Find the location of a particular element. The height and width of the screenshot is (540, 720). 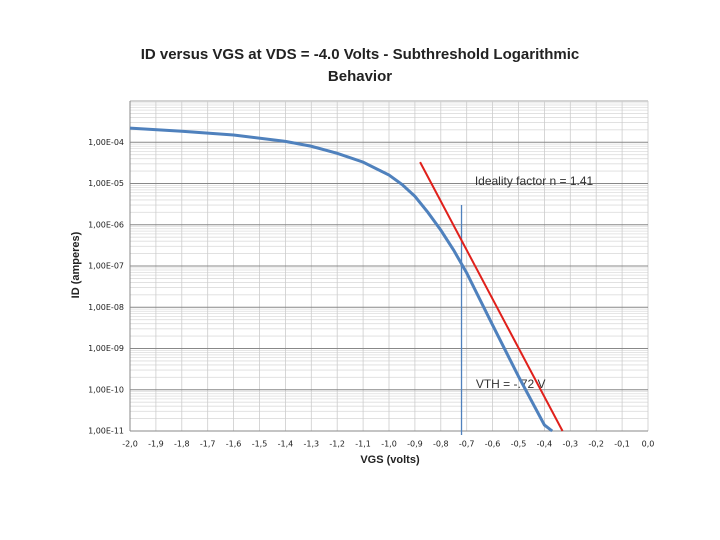

x-tick-label: -0,2 is located at coordinates (596, 444).